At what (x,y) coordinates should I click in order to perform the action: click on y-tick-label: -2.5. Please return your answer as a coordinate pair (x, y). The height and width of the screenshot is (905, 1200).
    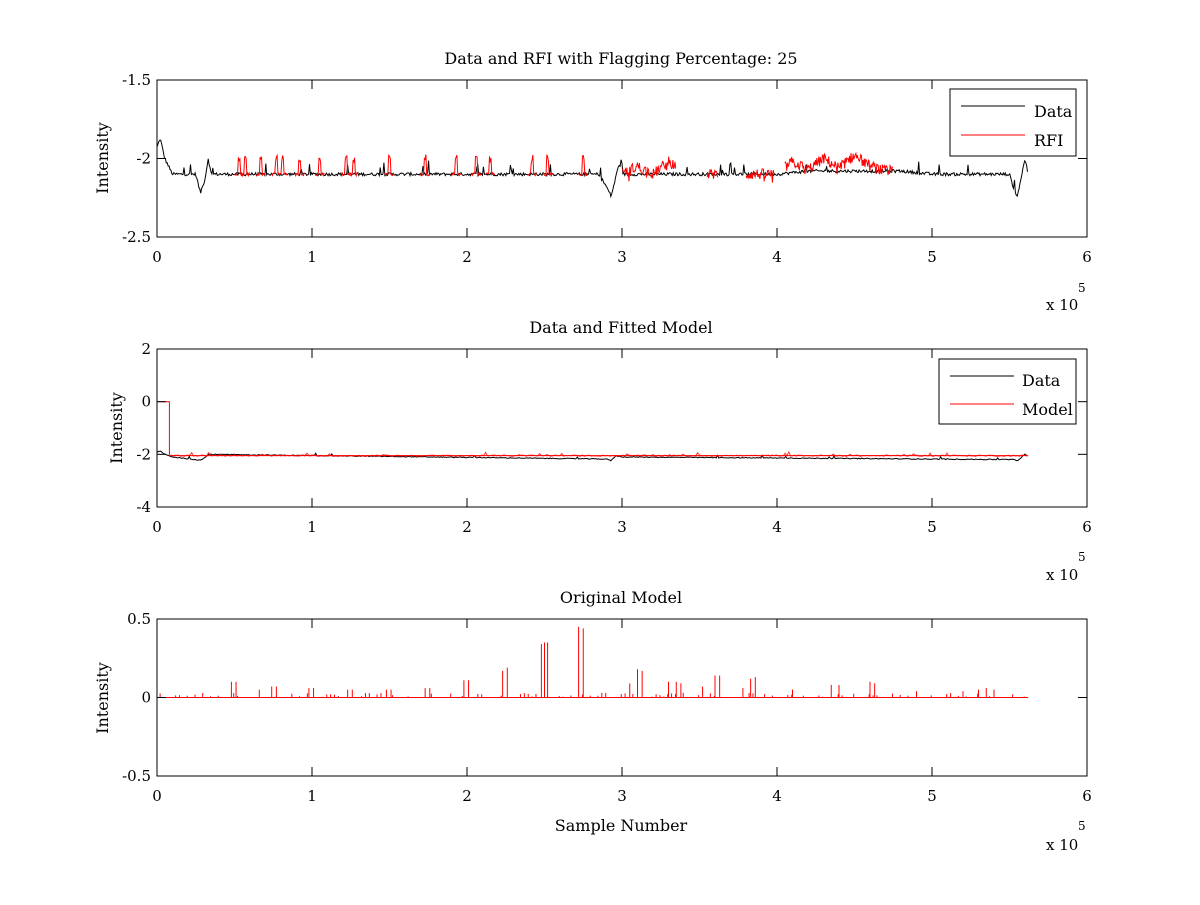
    Looking at the image, I should click on (136, 237).